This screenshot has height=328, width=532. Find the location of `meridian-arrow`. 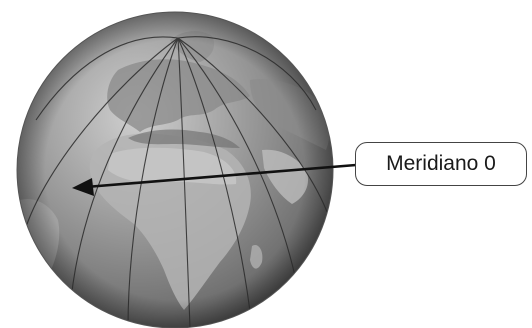

meridian-arrow is located at coordinates (214, 179).